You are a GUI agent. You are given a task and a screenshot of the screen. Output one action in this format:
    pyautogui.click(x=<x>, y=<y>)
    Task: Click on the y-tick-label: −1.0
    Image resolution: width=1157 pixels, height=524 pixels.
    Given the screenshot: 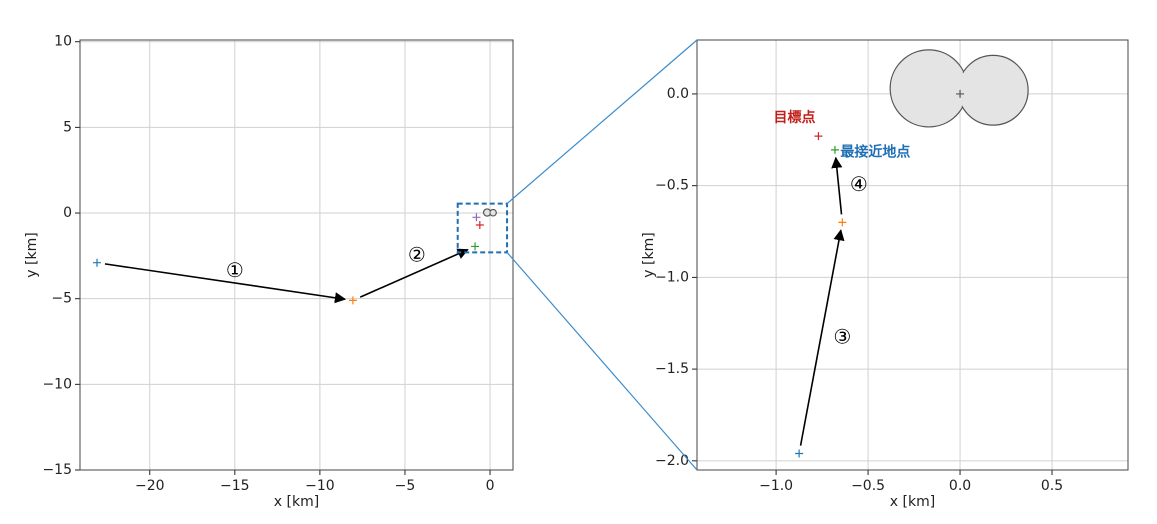 What is the action you would take?
    pyautogui.click(x=672, y=277)
    